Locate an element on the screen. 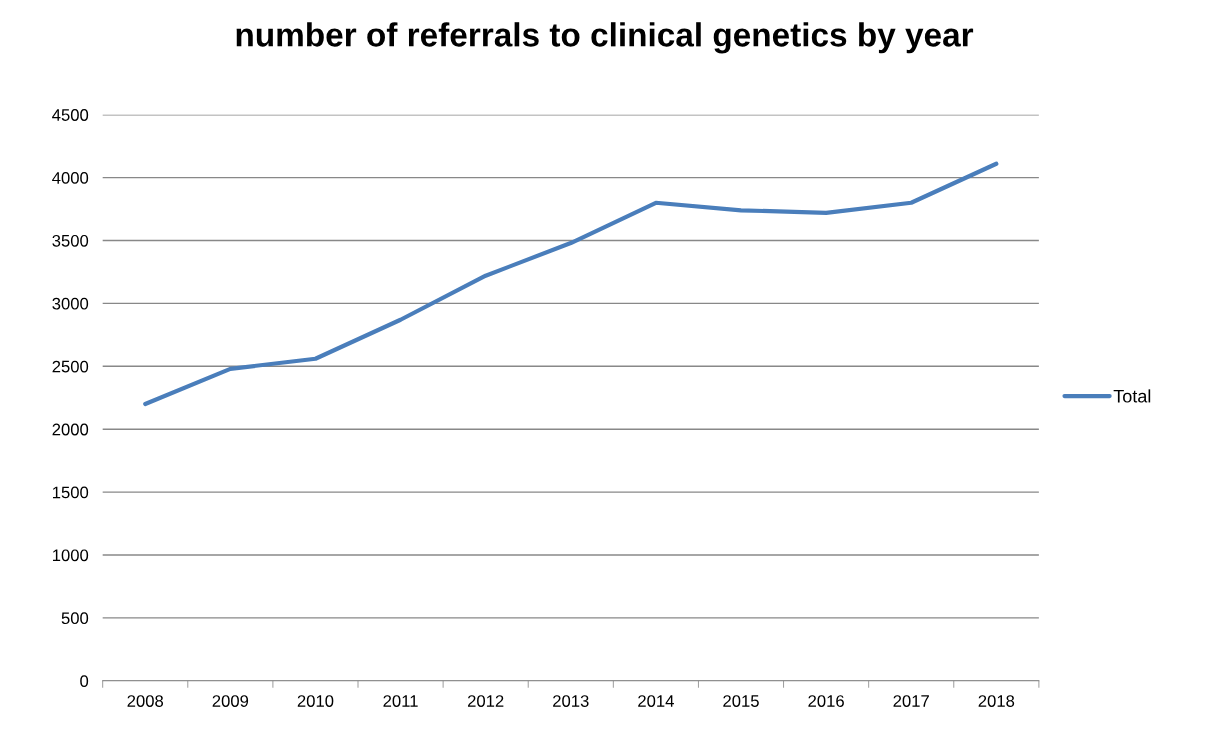 This screenshot has height=740, width=1208. x-tick-label: 2015 is located at coordinates (741, 701).